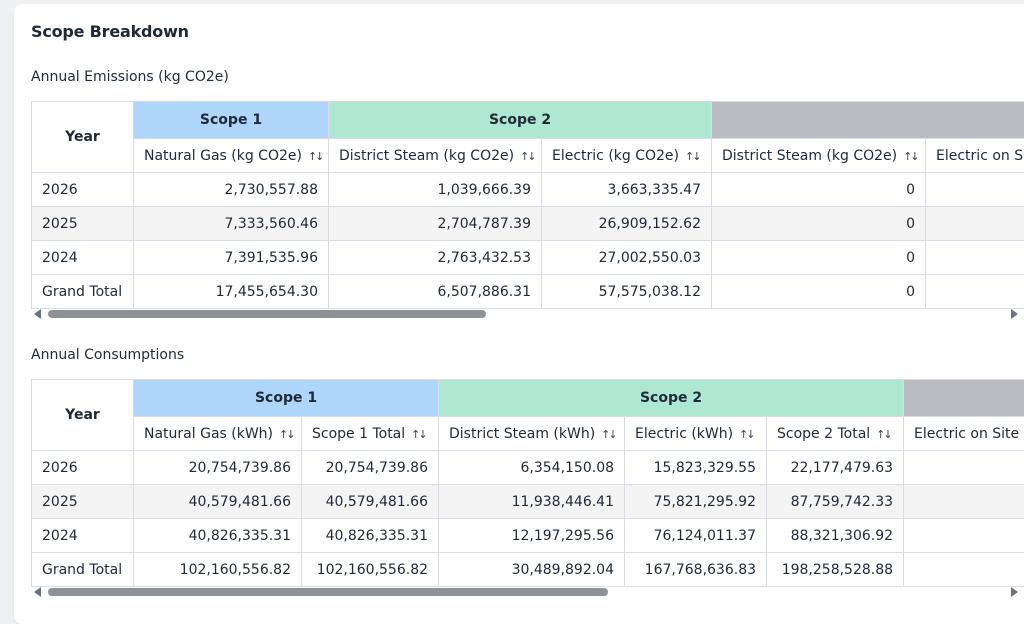  I want to click on value-cell: 1,039,666.39, so click(435, 190).